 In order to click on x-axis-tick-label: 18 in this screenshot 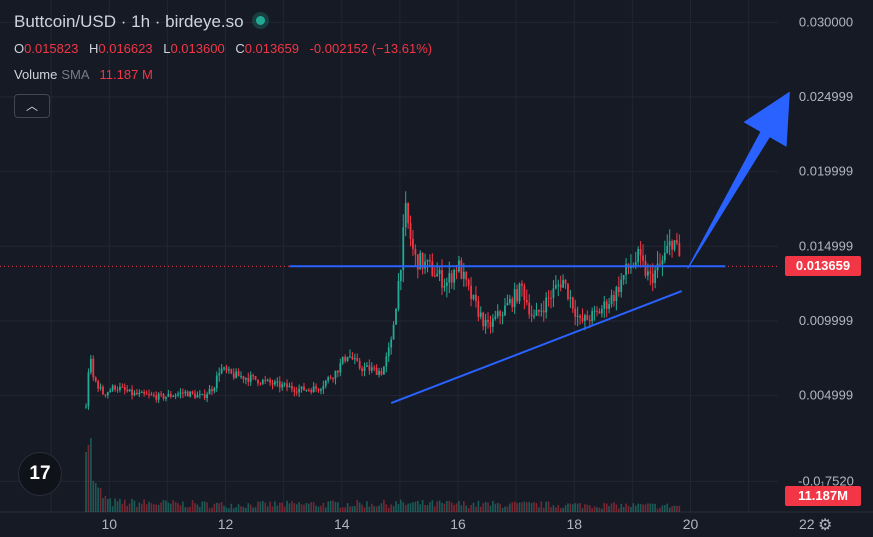, I will do `click(574, 524)`.